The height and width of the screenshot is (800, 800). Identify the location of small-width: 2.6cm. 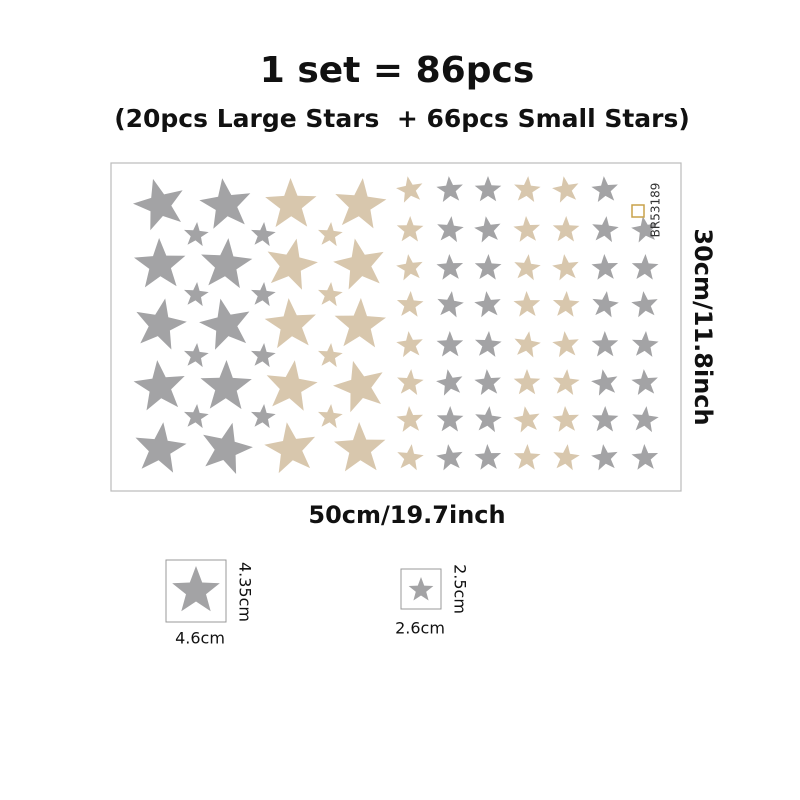
(420, 628).